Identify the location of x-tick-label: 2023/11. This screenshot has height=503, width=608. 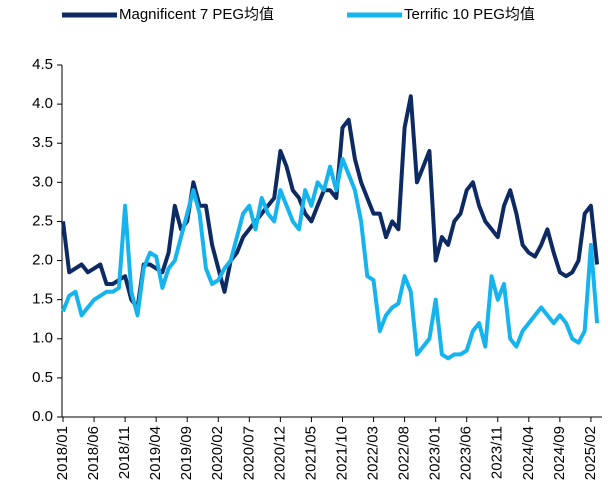
(497, 452).